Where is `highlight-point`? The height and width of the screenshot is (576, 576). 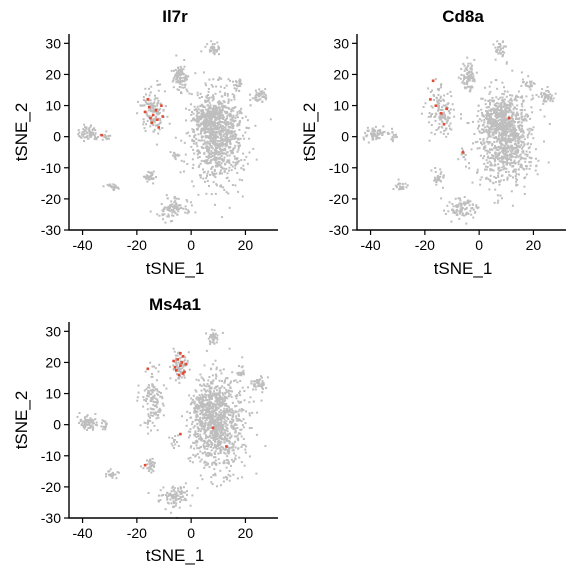 highlight-point is located at coordinates (446, 109).